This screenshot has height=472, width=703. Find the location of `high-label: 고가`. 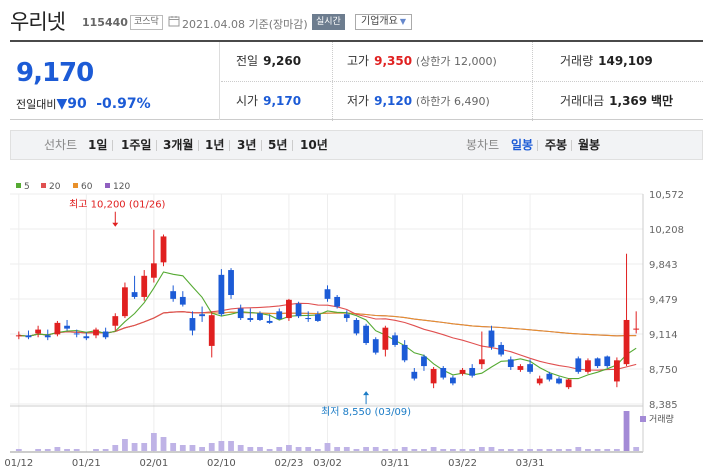

high-label: 고가 is located at coordinates (358, 61).